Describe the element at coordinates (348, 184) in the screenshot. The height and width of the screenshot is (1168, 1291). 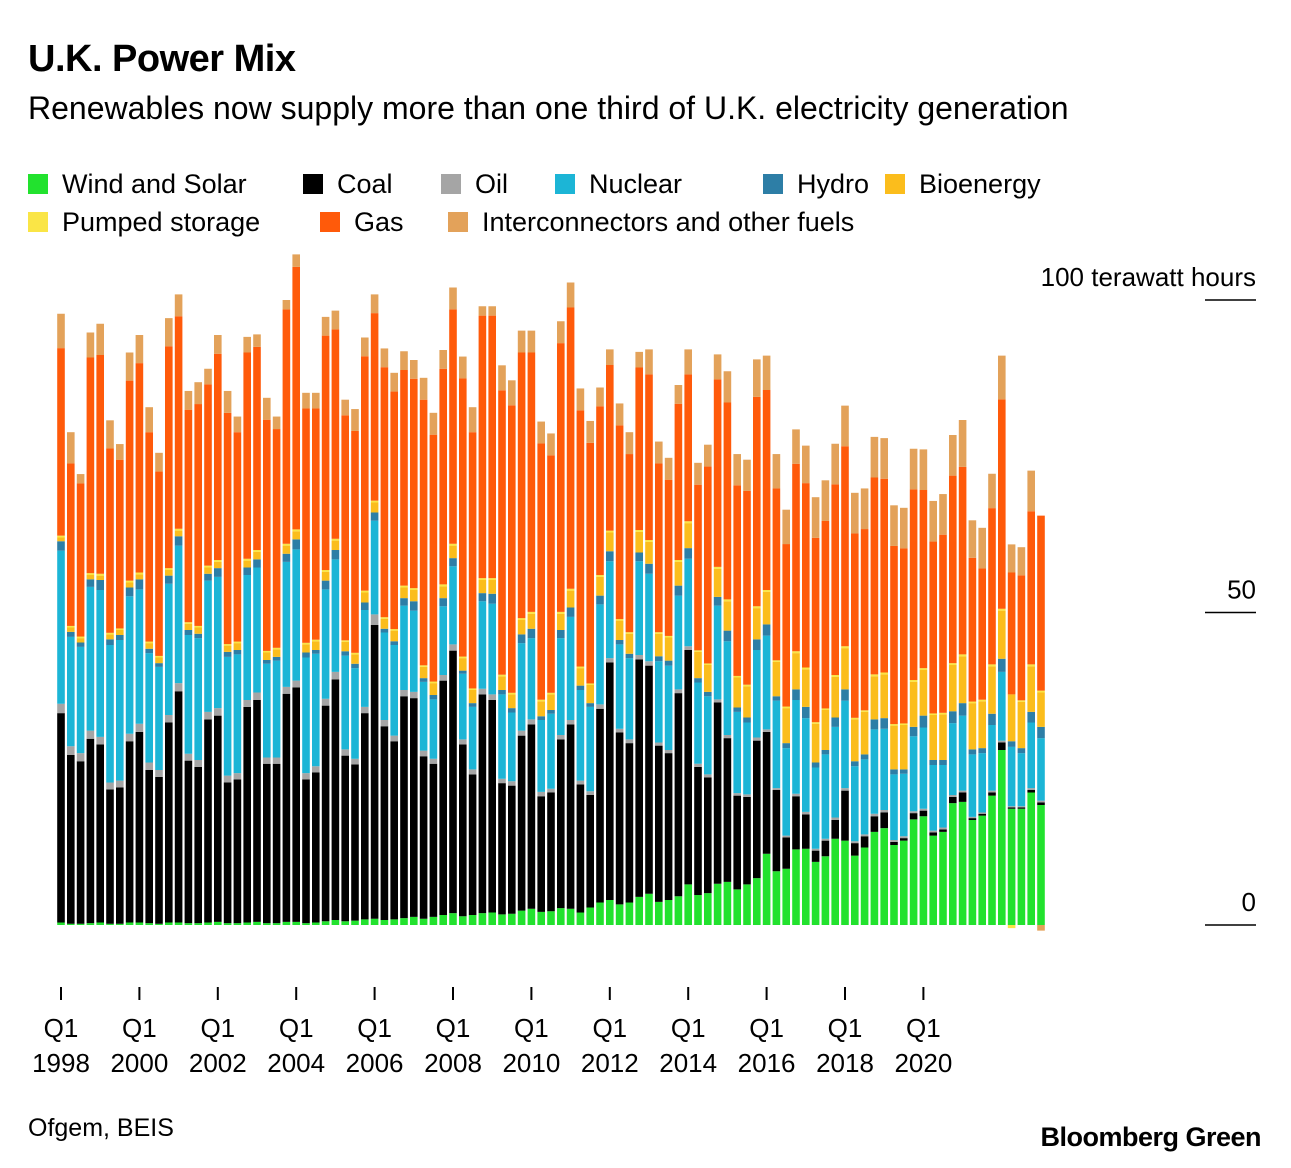
I see `legend-item: Coal` at that location.